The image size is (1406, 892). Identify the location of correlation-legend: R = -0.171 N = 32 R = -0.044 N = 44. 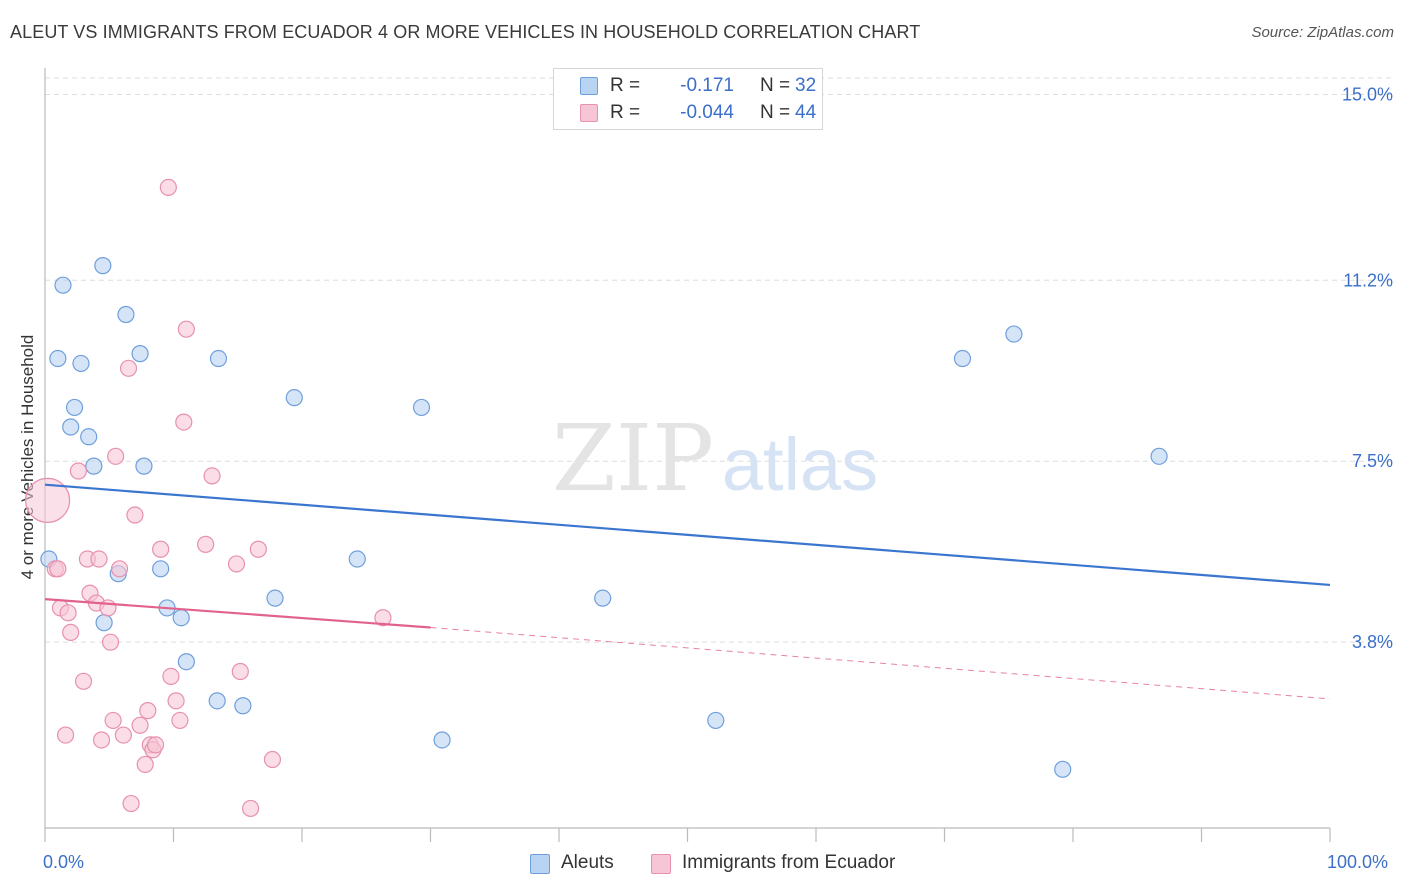
(688, 99).